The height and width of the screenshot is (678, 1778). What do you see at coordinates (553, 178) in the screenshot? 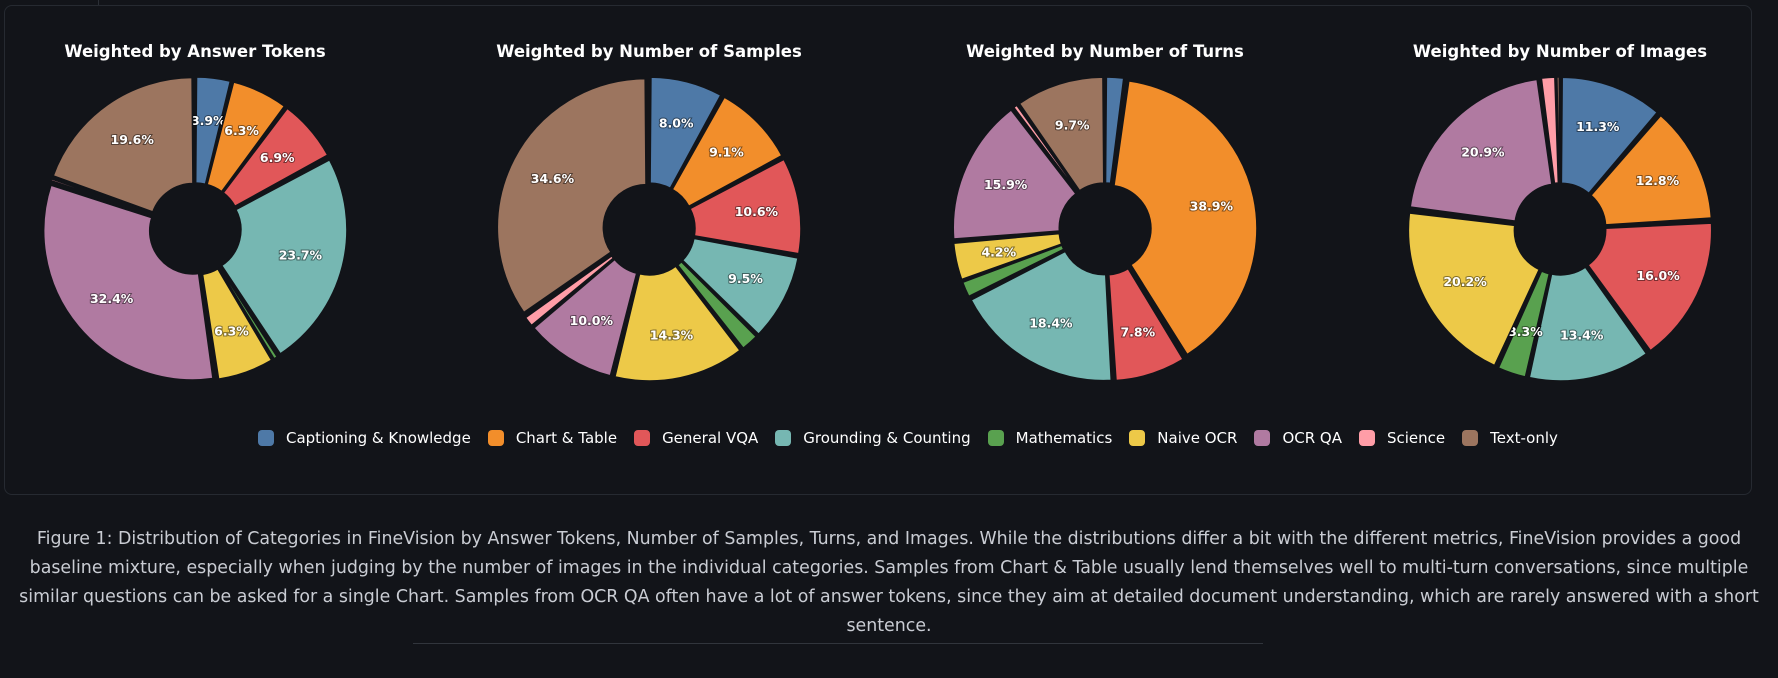
I see `slice-value-label: 34.6%` at bounding box center [553, 178].